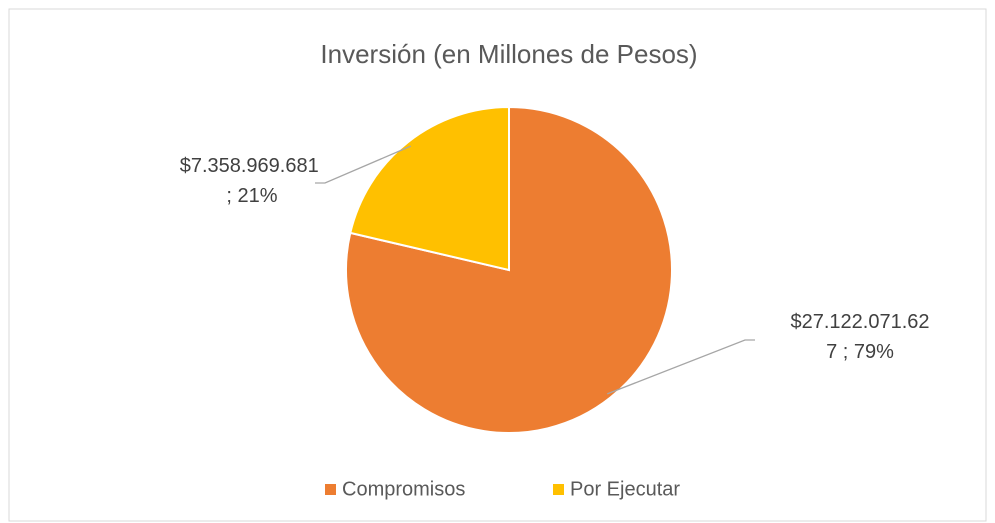  I want to click on legend-label: Por Ejecutar, so click(625, 489).